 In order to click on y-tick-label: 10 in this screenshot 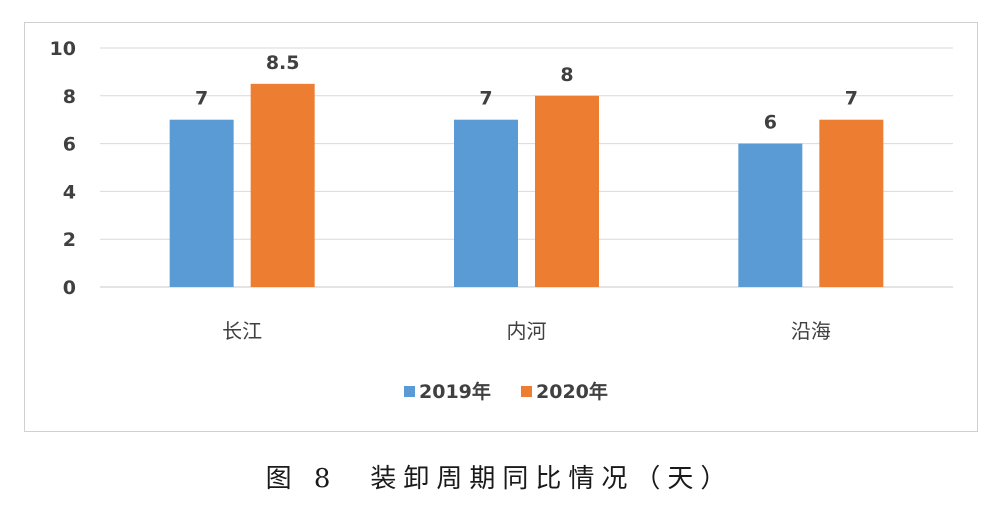, I will do `click(63, 49)`.